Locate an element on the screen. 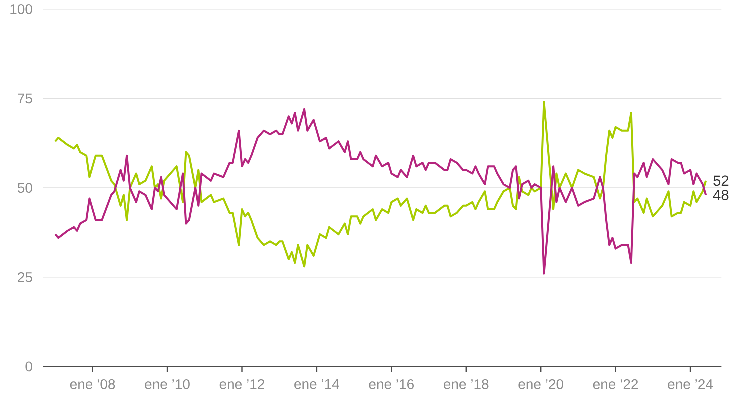  annotation: 48 is located at coordinates (721, 195).